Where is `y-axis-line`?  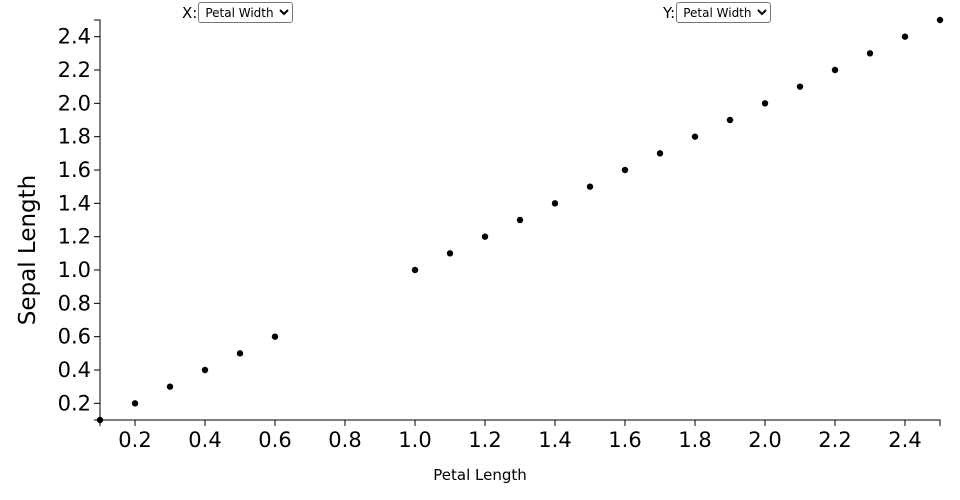 y-axis-line is located at coordinates (97, 220).